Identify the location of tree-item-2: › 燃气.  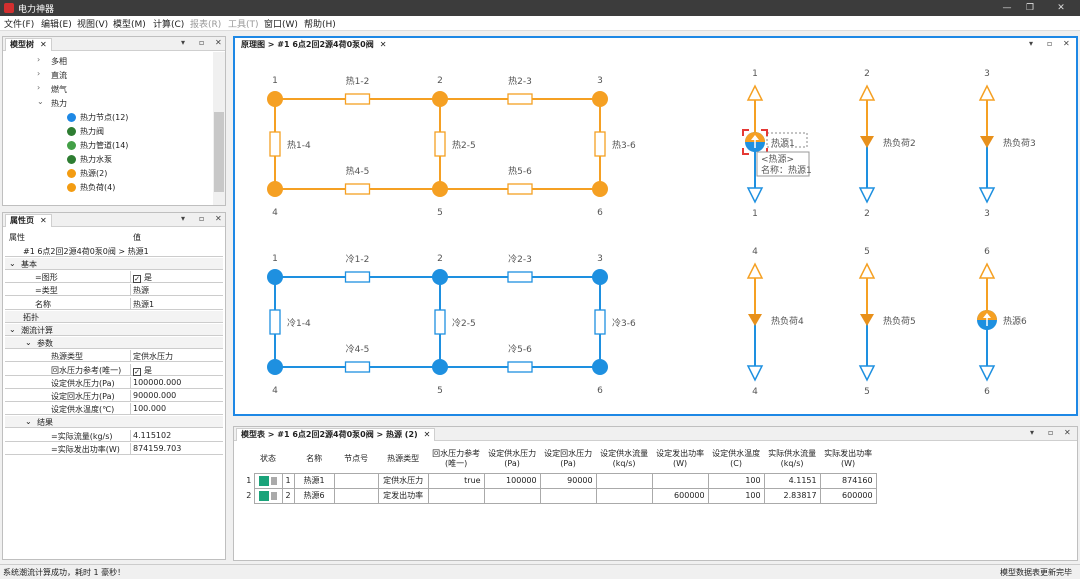
(107, 89).